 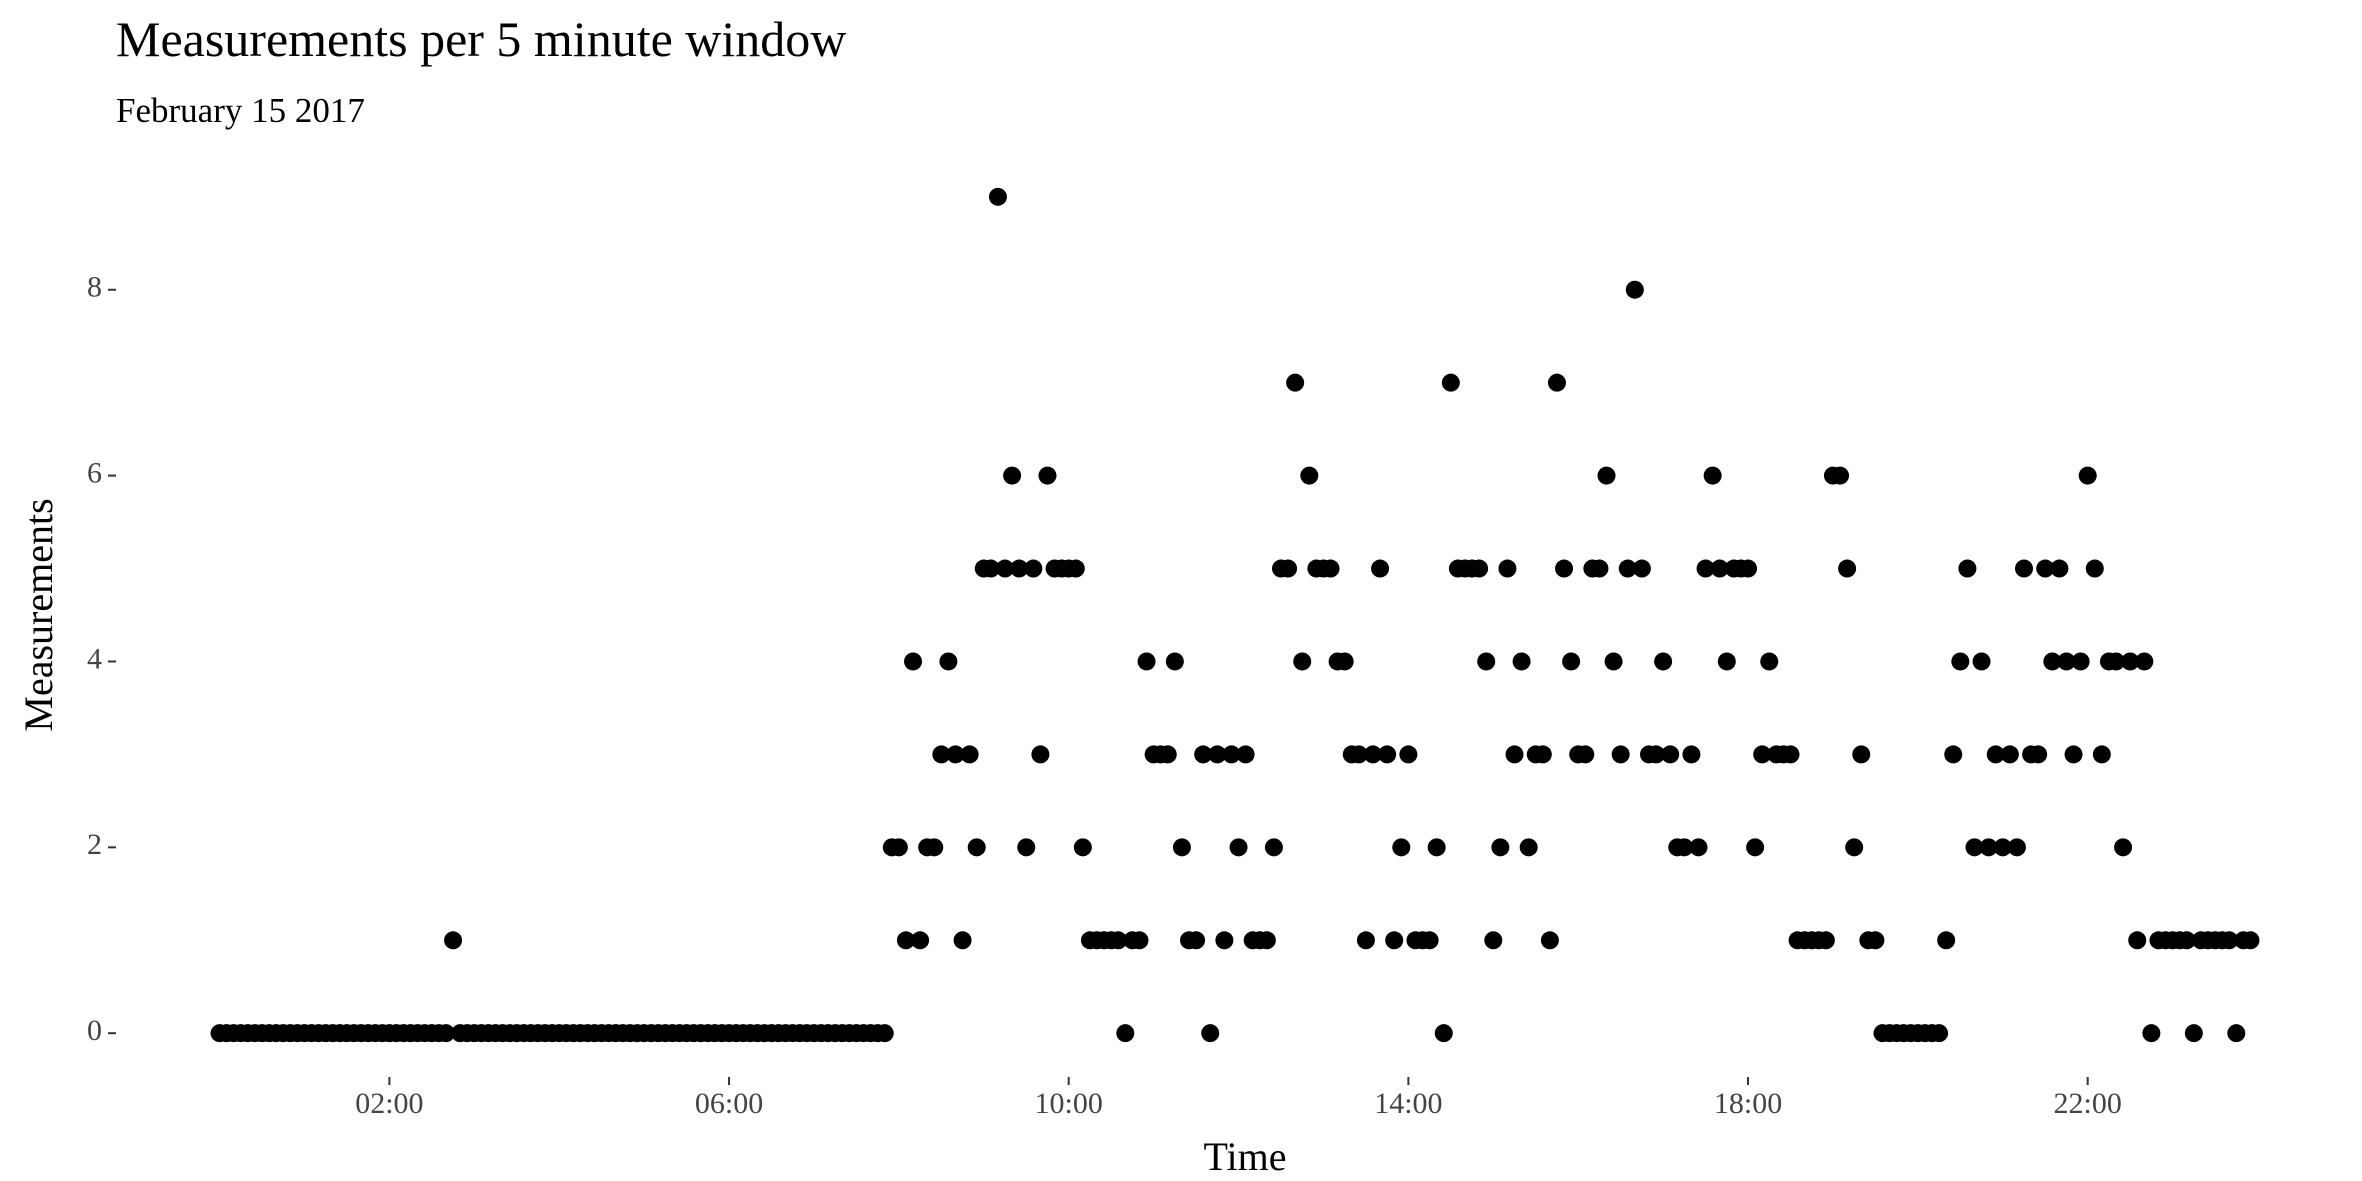 I want to click on chart-title: Measurements per 5 minute window, so click(x=481, y=39).